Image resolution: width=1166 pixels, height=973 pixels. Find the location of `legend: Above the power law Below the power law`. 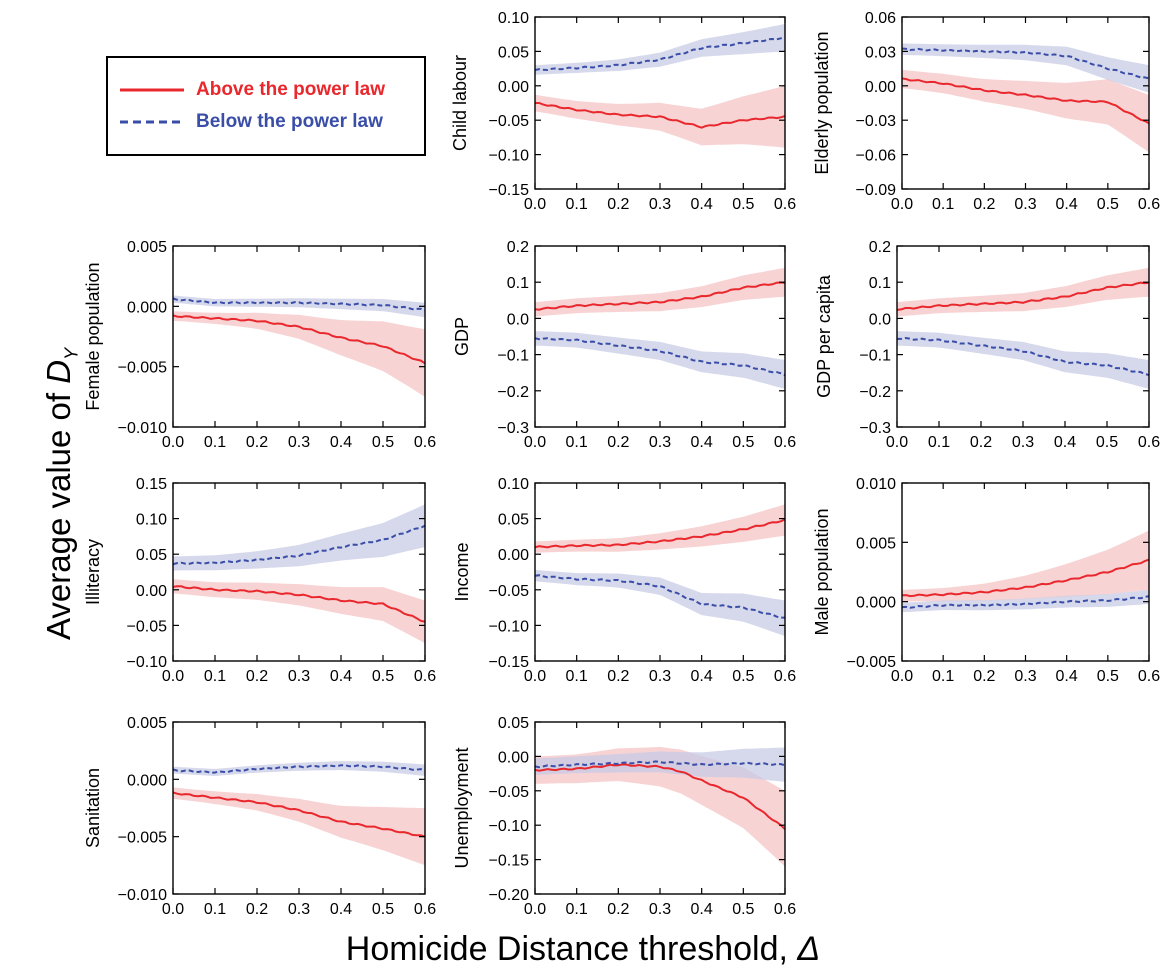

legend: Above the power law Below the power law is located at coordinates (266, 106).